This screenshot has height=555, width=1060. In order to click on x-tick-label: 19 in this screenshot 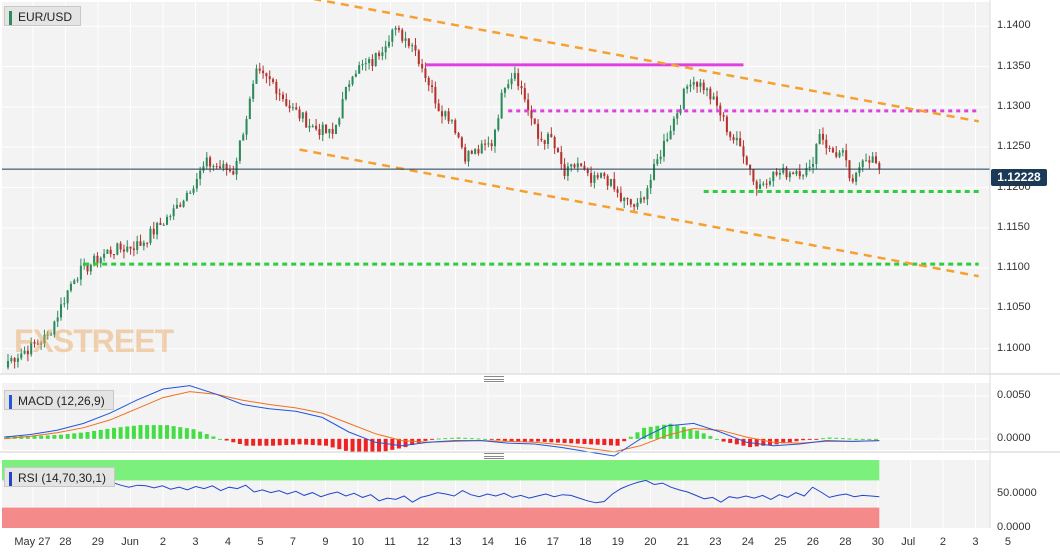, I will do `click(618, 542)`.